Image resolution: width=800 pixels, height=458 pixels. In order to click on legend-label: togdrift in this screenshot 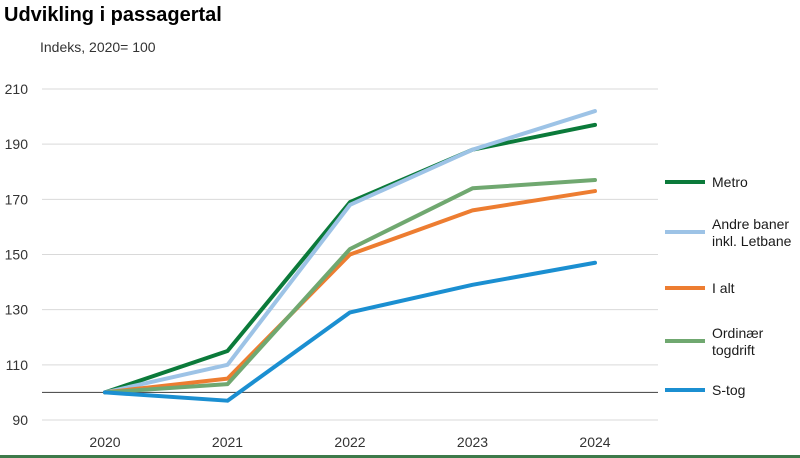, I will do `click(733, 350)`.